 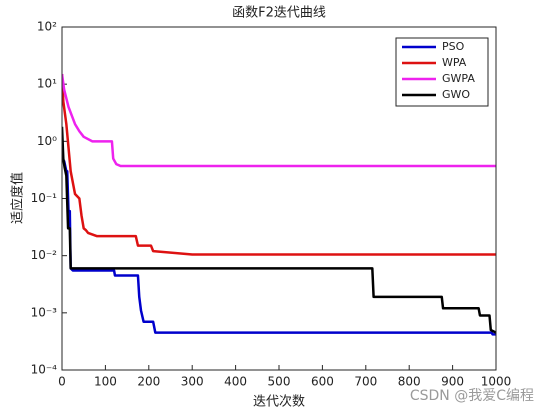 I want to click on x-tick-label: 600, so click(x=322, y=382).